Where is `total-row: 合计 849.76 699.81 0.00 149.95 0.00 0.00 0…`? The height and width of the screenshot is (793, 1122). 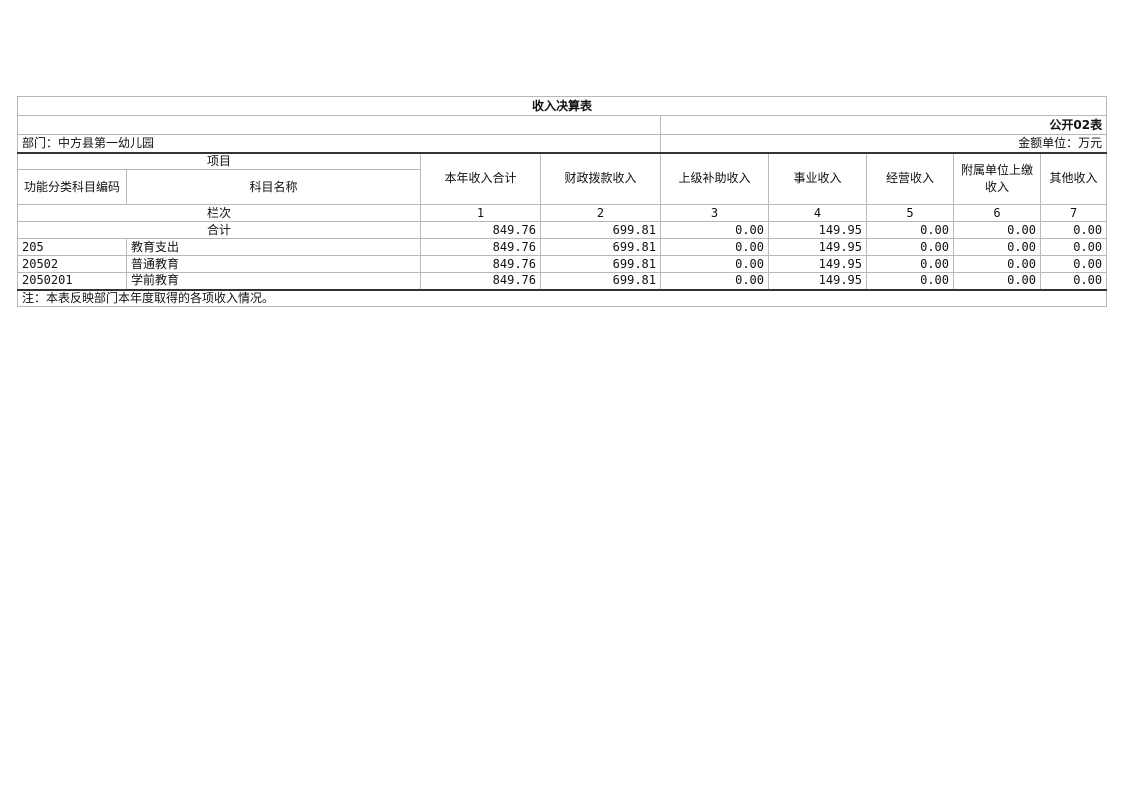 total-row: 合计 849.76 699.81 0.00 149.95 0.00 0.00 0… is located at coordinates (562, 230).